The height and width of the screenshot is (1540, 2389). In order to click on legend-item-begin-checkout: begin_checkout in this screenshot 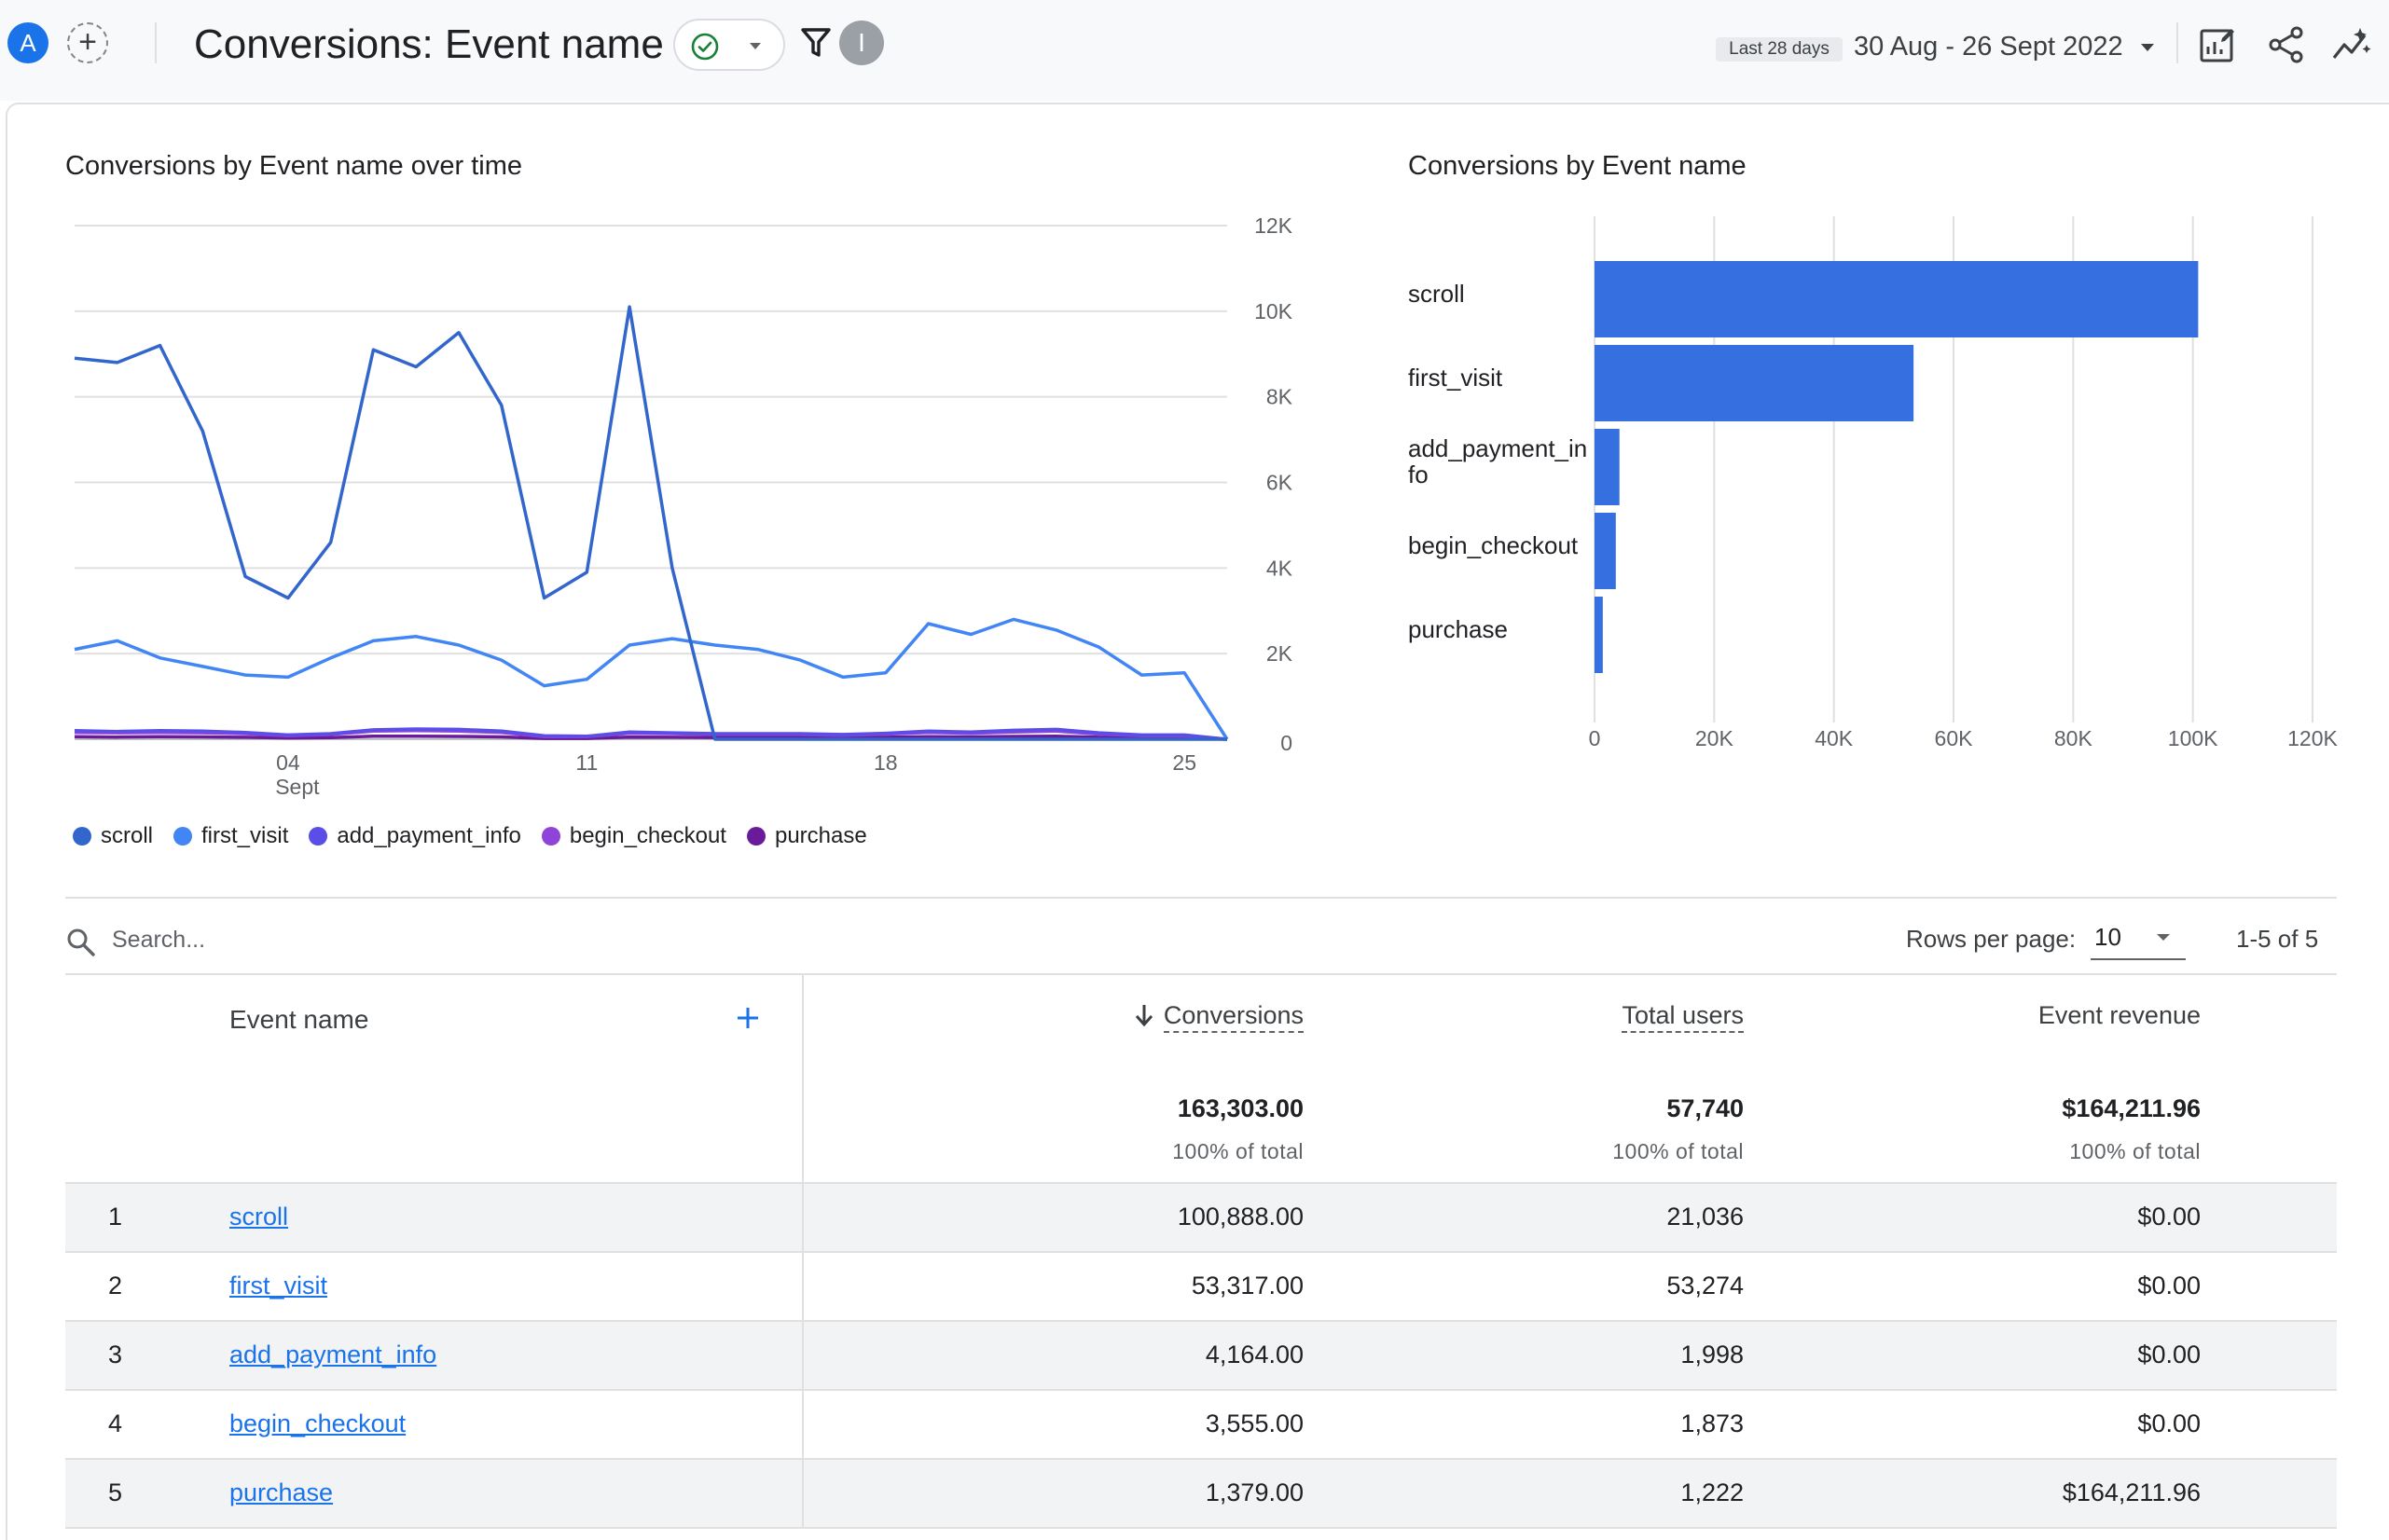, I will do `click(633, 836)`.